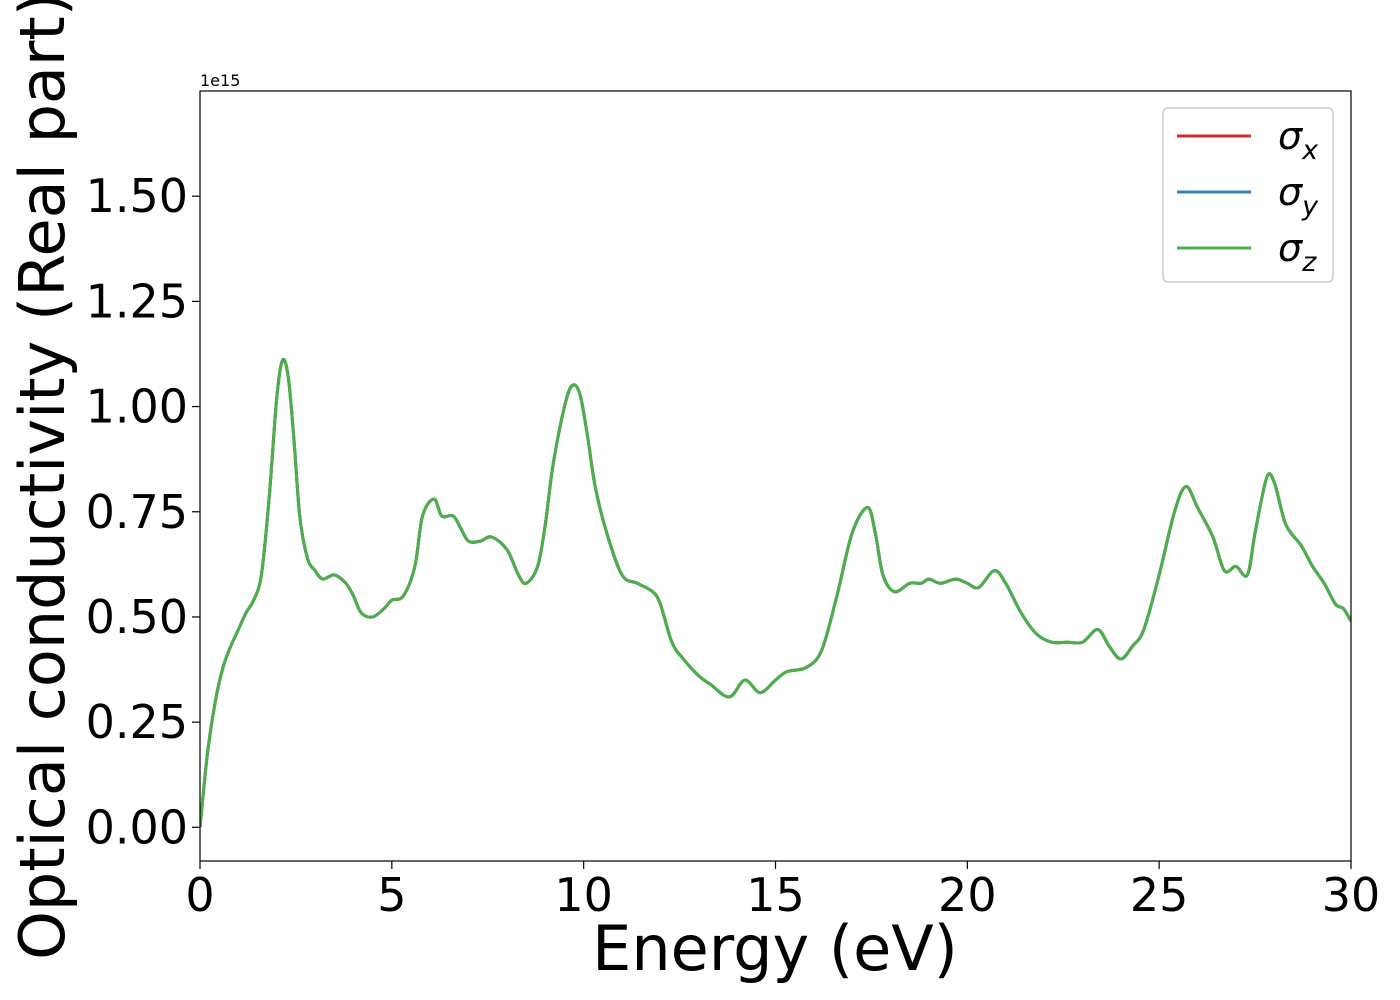 This screenshot has height=1000, width=1400. I want to click on x-tick-label: 15, so click(775, 895).